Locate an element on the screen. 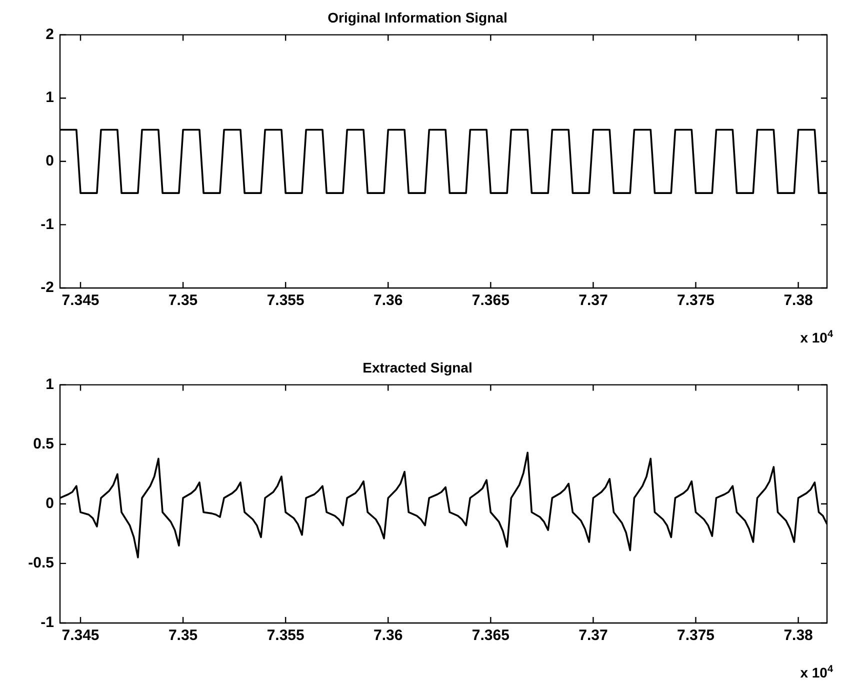 The image size is (841, 685). y-tick-label: -2 is located at coordinates (47, 287).